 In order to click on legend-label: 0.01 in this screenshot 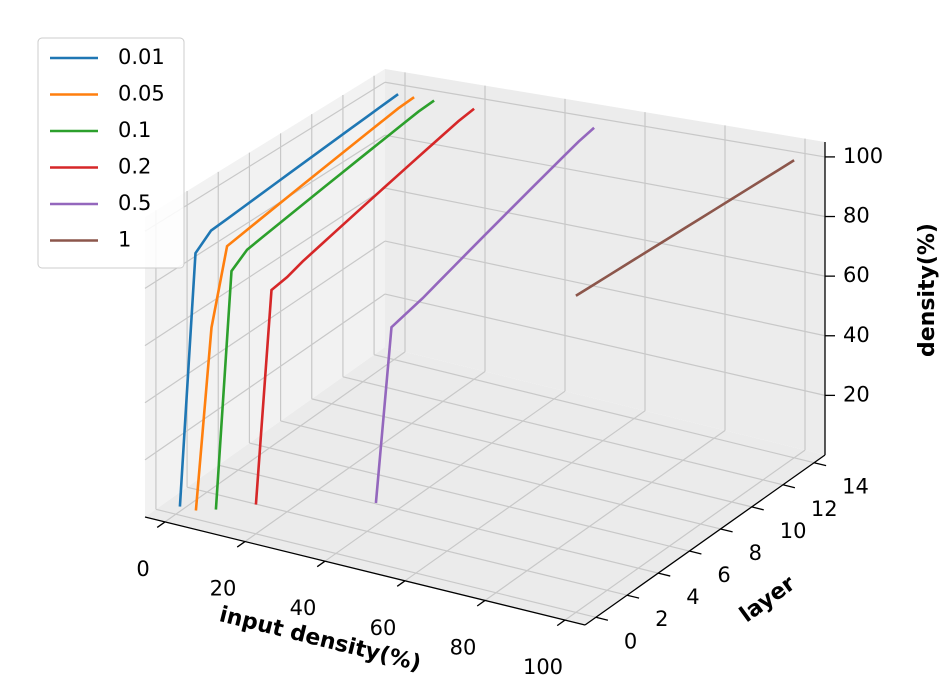, I will do `click(141, 57)`.